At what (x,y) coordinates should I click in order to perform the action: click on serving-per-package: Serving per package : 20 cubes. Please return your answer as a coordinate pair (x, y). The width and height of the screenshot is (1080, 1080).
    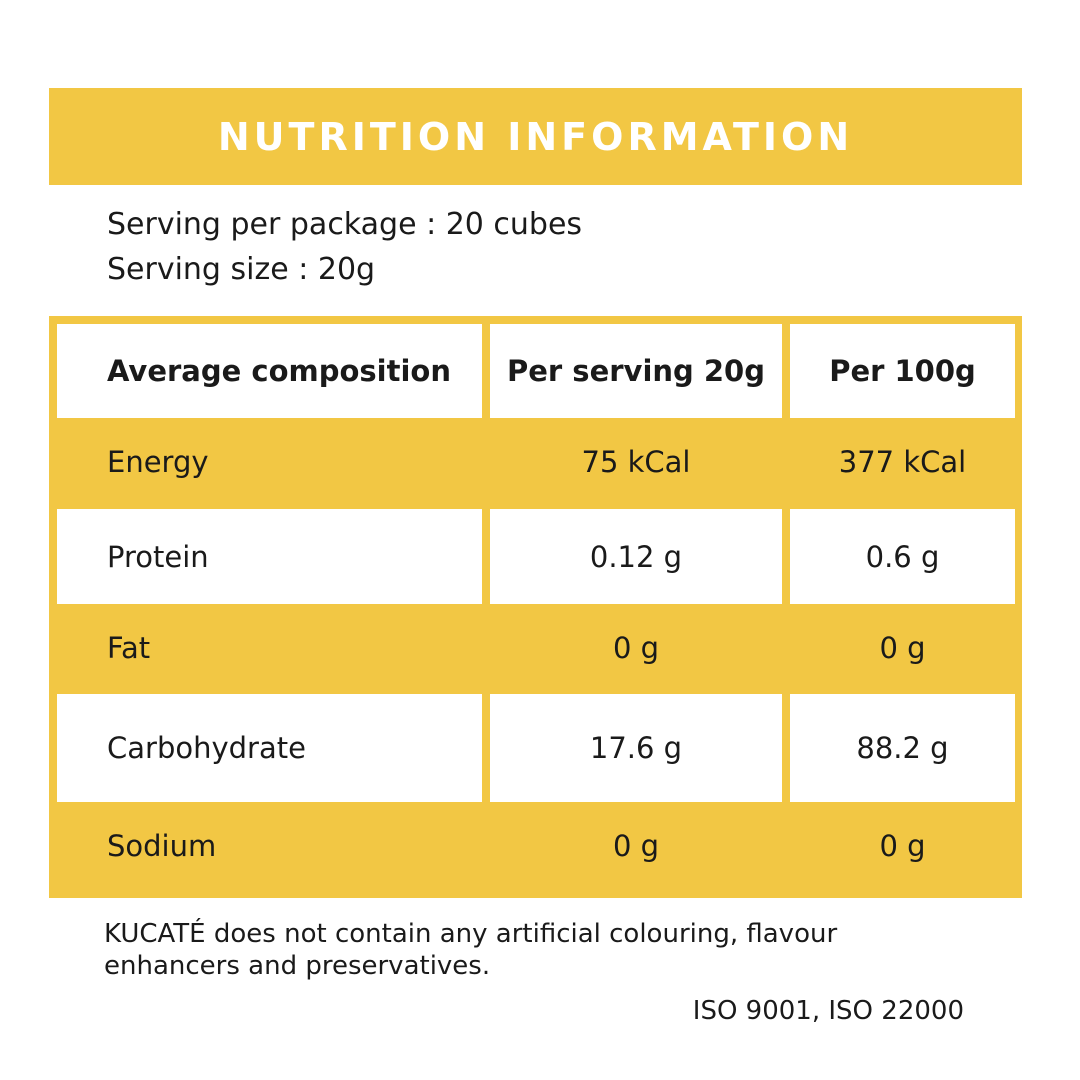
    Looking at the image, I should click on (345, 224).